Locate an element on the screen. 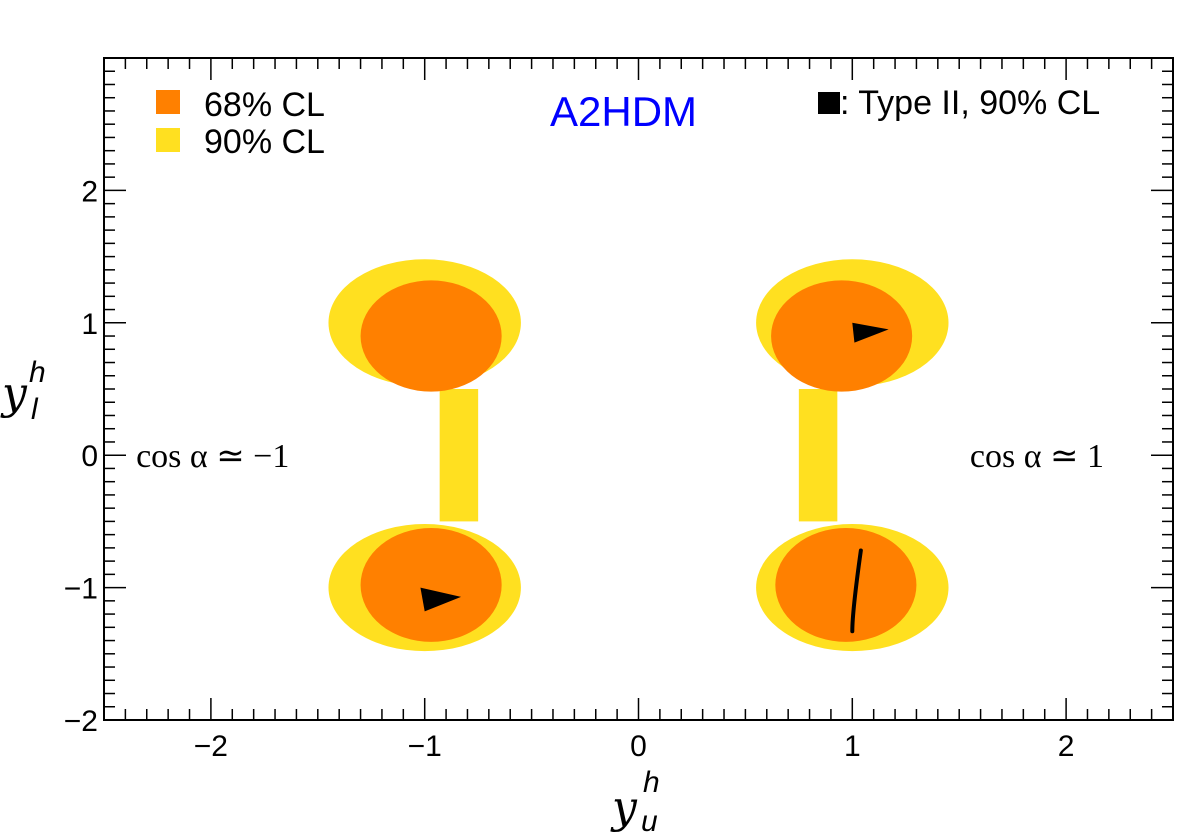 Image resolution: width=1178 pixels, height=837 pixels. y-tick-label: 2 is located at coordinates (89, 191).